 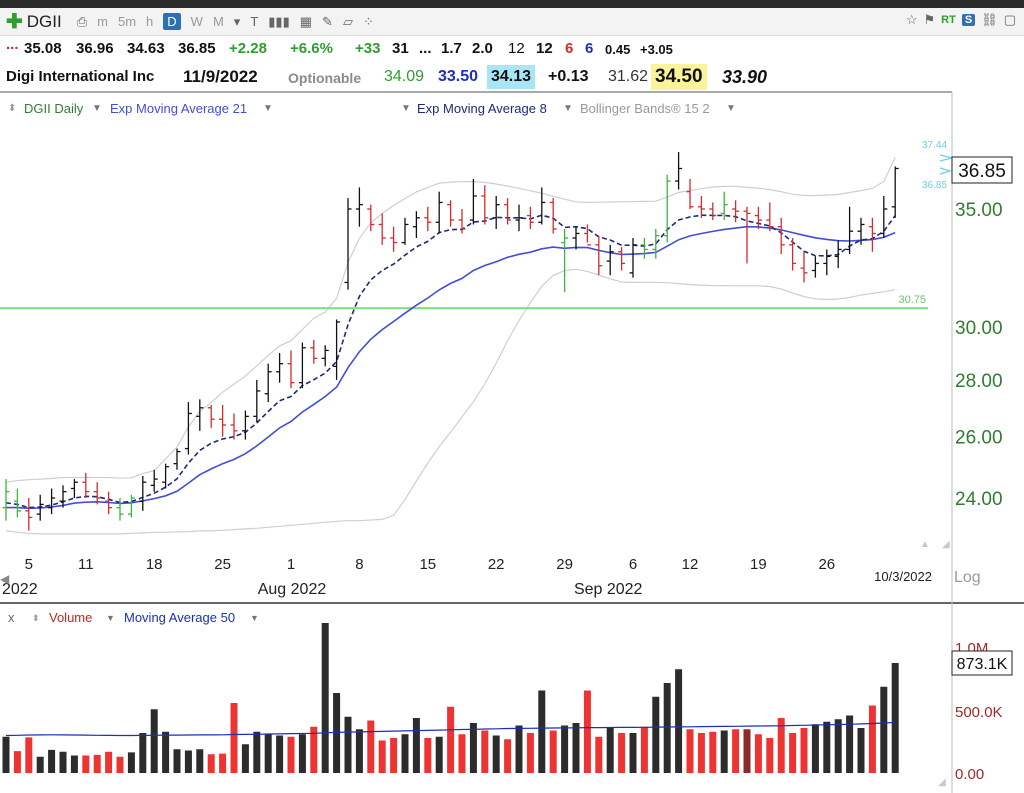 What do you see at coordinates (967, 577) in the screenshot?
I see `log-scale-label: Log` at bounding box center [967, 577].